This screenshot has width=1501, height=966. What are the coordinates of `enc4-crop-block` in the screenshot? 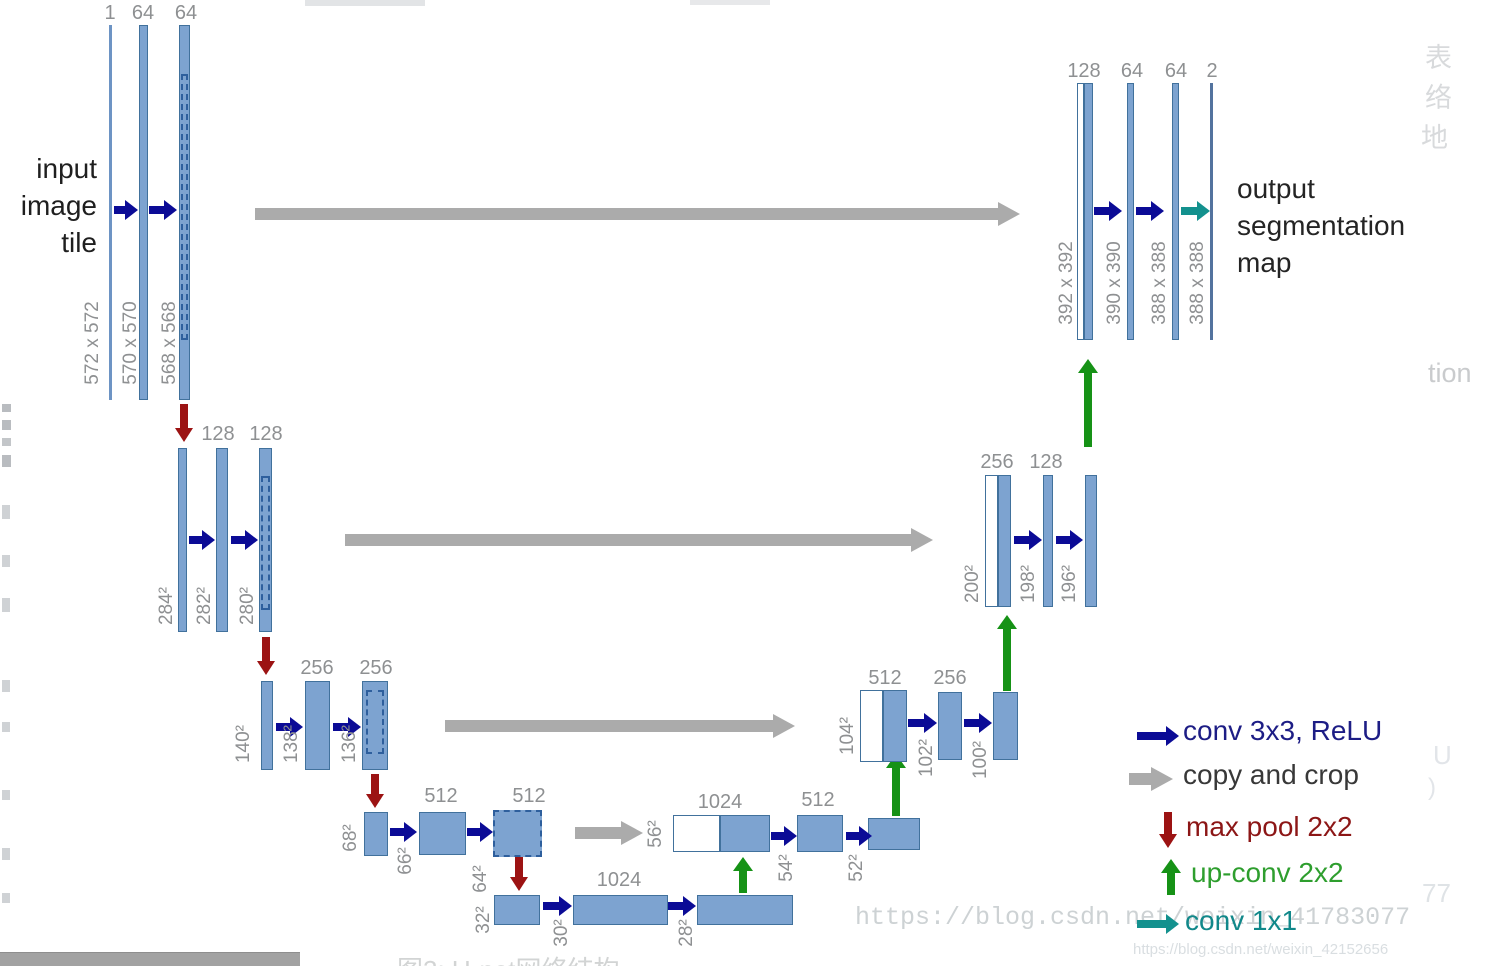 It's located at (517, 833).